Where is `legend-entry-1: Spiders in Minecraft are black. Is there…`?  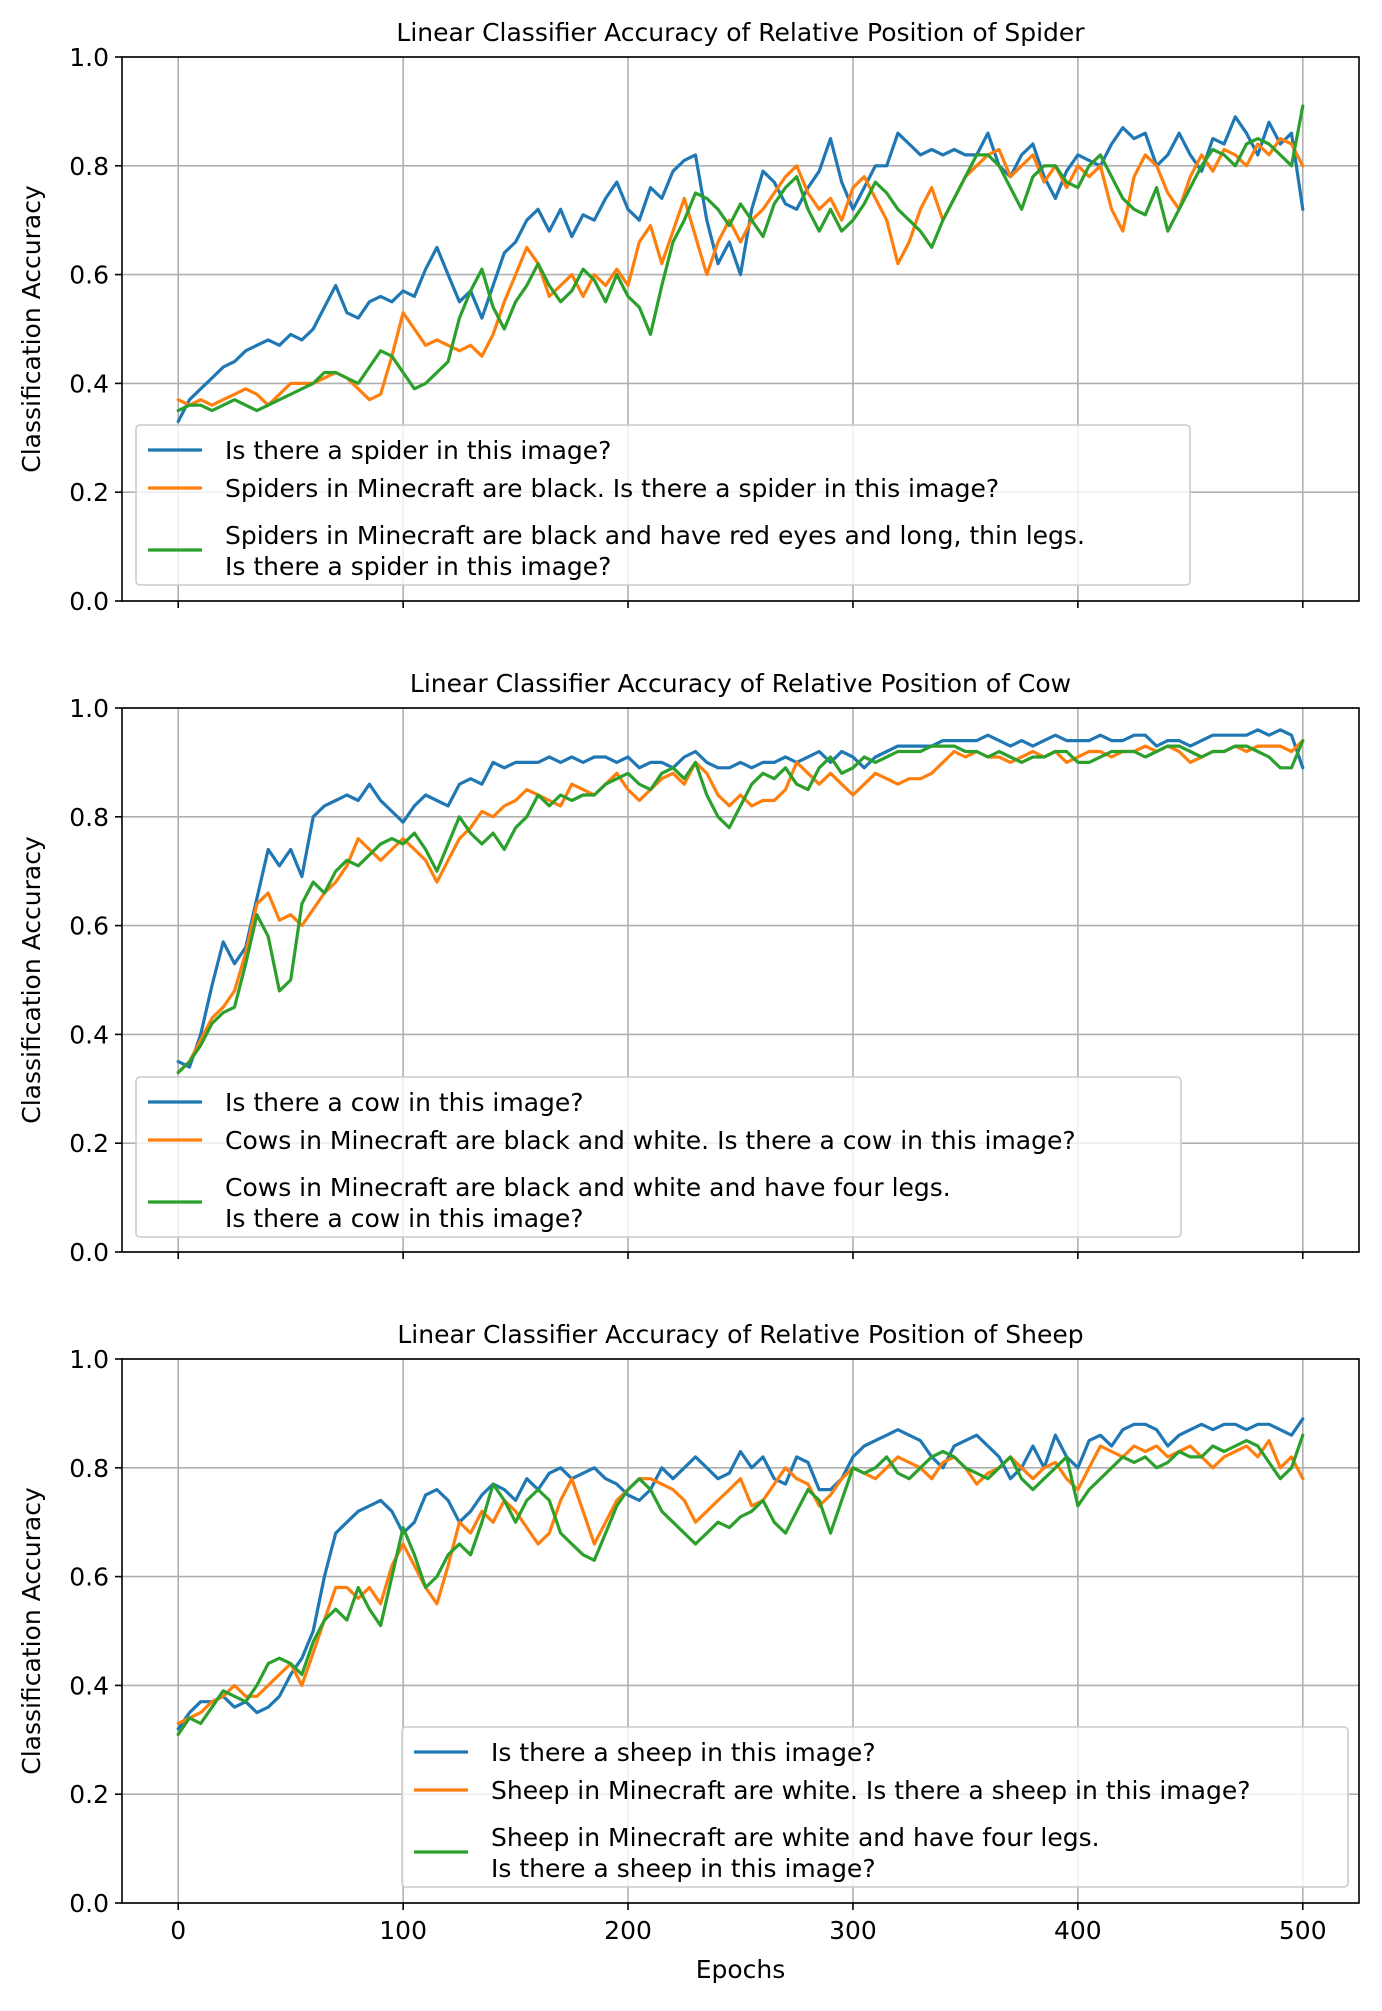
legend-entry-1: Spiders in Minecraft are black. Is there… is located at coordinates (573, 488).